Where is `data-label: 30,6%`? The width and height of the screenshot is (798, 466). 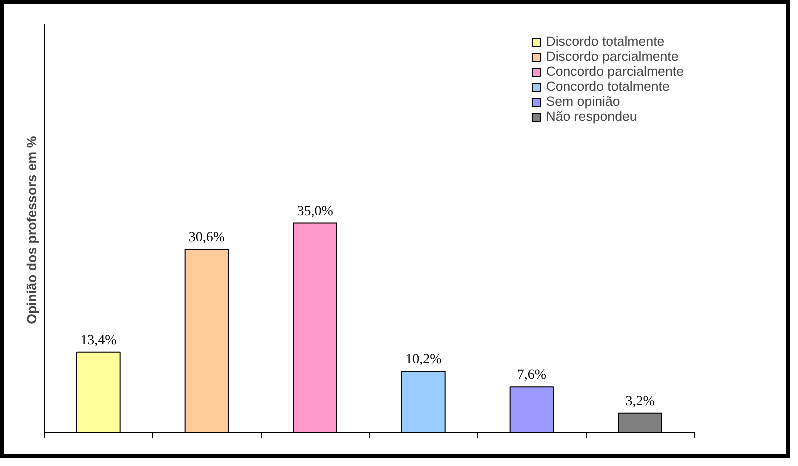 data-label: 30,6% is located at coordinates (207, 238).